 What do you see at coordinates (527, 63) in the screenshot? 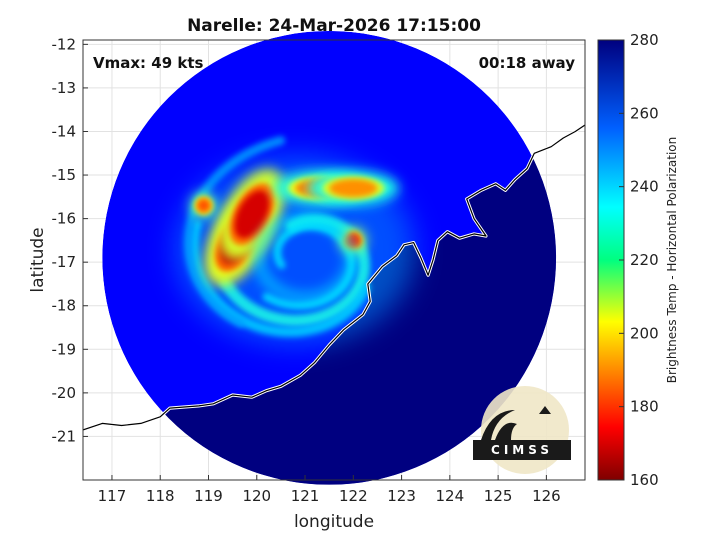
I see `time-away-annotation: 00:18 away` at bounding box center [527, 63].